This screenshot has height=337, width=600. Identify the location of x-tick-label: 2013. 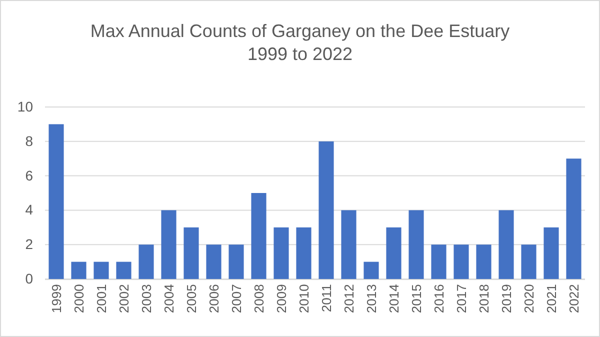
(371, 299).